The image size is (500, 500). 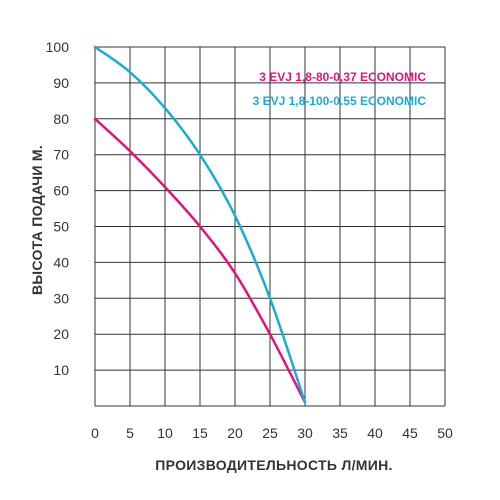 What do you see at coordinates (342, 77) in the screenshot?
I see `legend-entry-0: 3 EVJ 1,8-80-0,37 ECONOMIC` at bounding box center [342, 77].